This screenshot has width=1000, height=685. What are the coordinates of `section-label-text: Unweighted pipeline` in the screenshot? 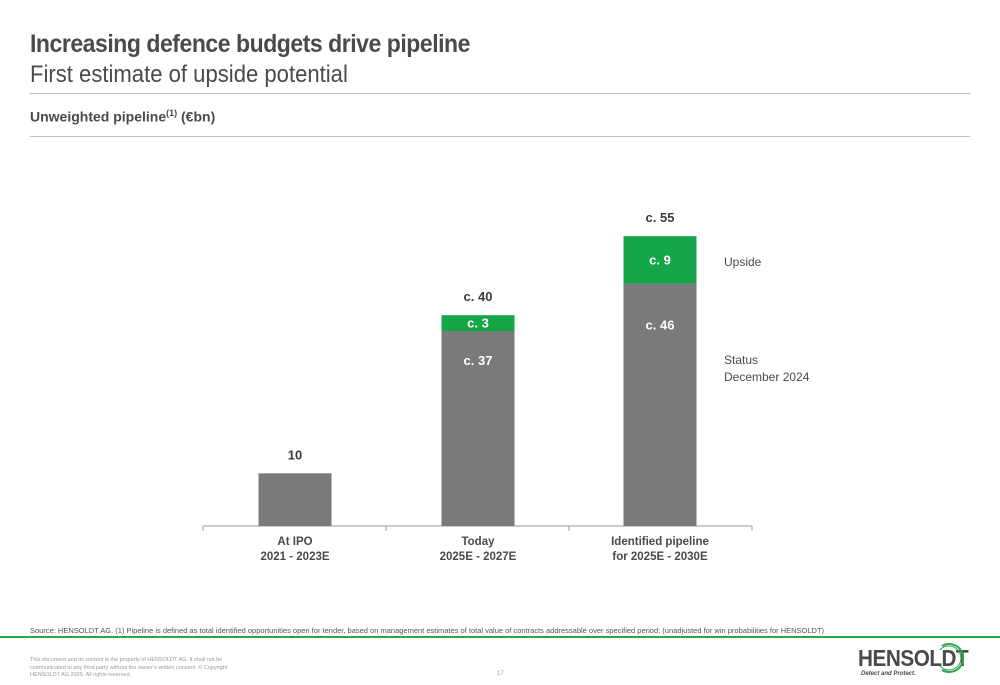 It's located at (98, 116).